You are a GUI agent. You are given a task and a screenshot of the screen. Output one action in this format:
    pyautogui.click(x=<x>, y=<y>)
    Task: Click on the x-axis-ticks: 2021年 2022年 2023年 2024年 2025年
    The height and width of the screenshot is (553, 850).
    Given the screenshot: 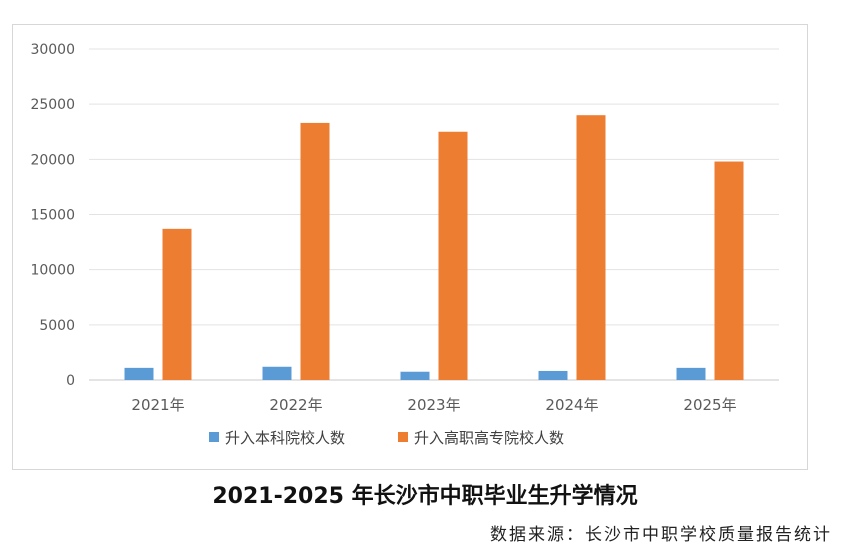 What is the action you would take?
    pyautogui.click(x=433, y=405)
    